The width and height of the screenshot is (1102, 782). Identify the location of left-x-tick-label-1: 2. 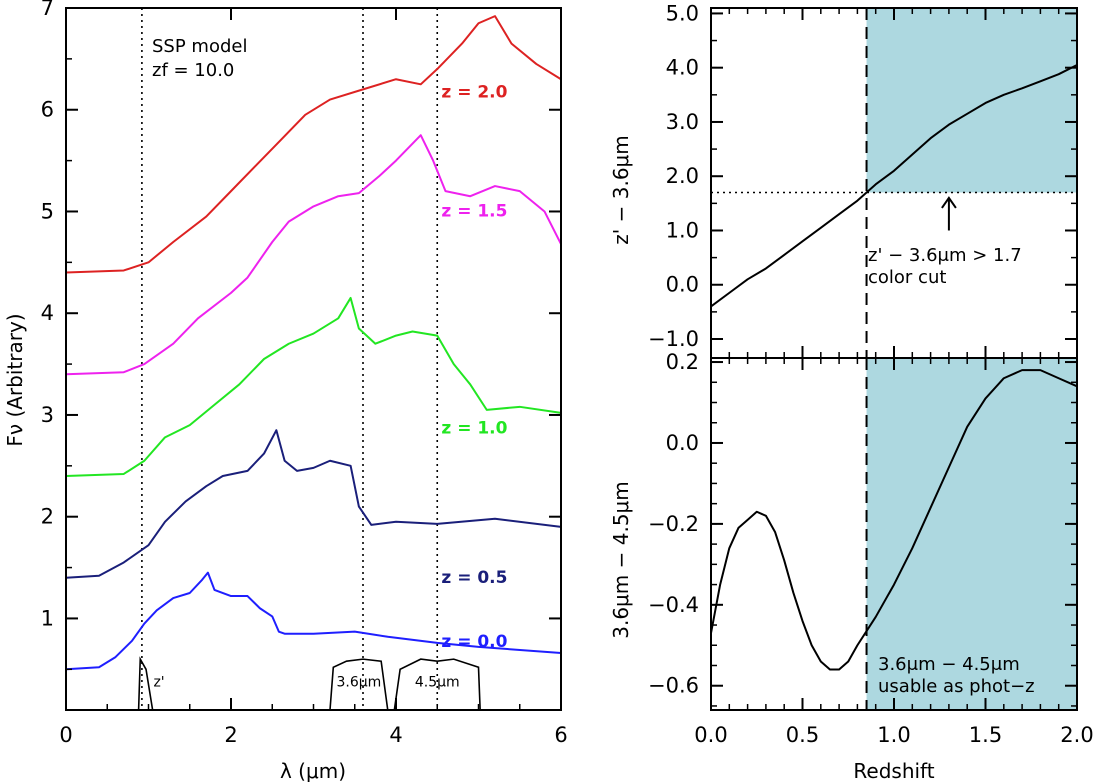
(230, 735).